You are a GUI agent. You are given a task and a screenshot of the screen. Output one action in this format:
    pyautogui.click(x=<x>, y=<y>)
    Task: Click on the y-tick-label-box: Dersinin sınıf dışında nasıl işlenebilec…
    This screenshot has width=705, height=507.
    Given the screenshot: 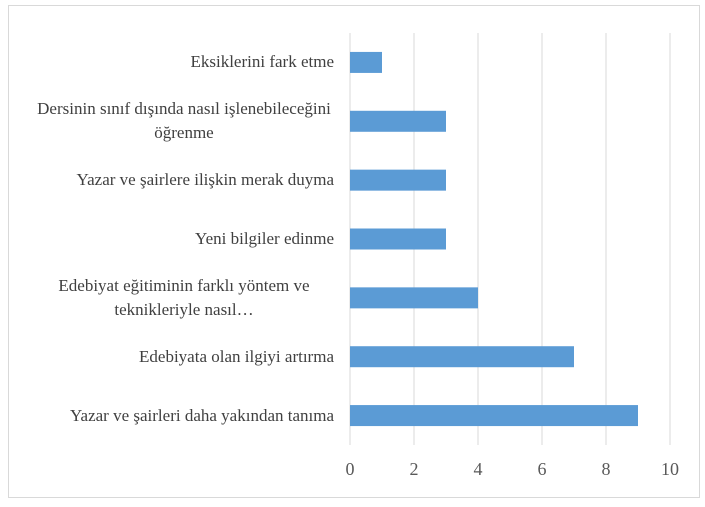 What is the action you would take?
    pyautogui.click(x=172, y=121)
    